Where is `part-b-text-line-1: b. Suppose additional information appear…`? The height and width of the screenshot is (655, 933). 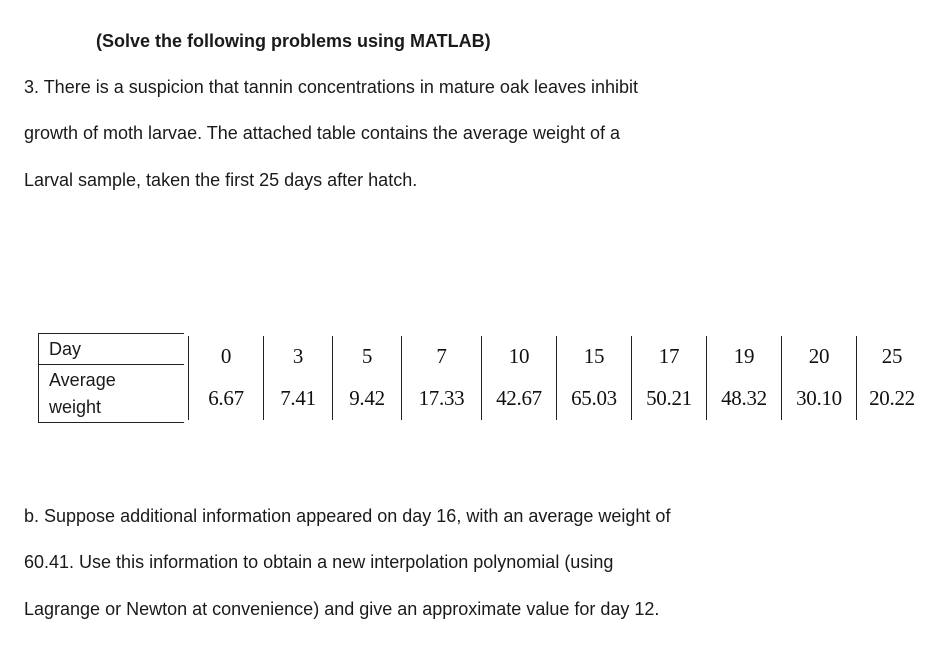
part-b-text-line-1: b. Suppose additional information appear… is located at coordinates (347, 516).